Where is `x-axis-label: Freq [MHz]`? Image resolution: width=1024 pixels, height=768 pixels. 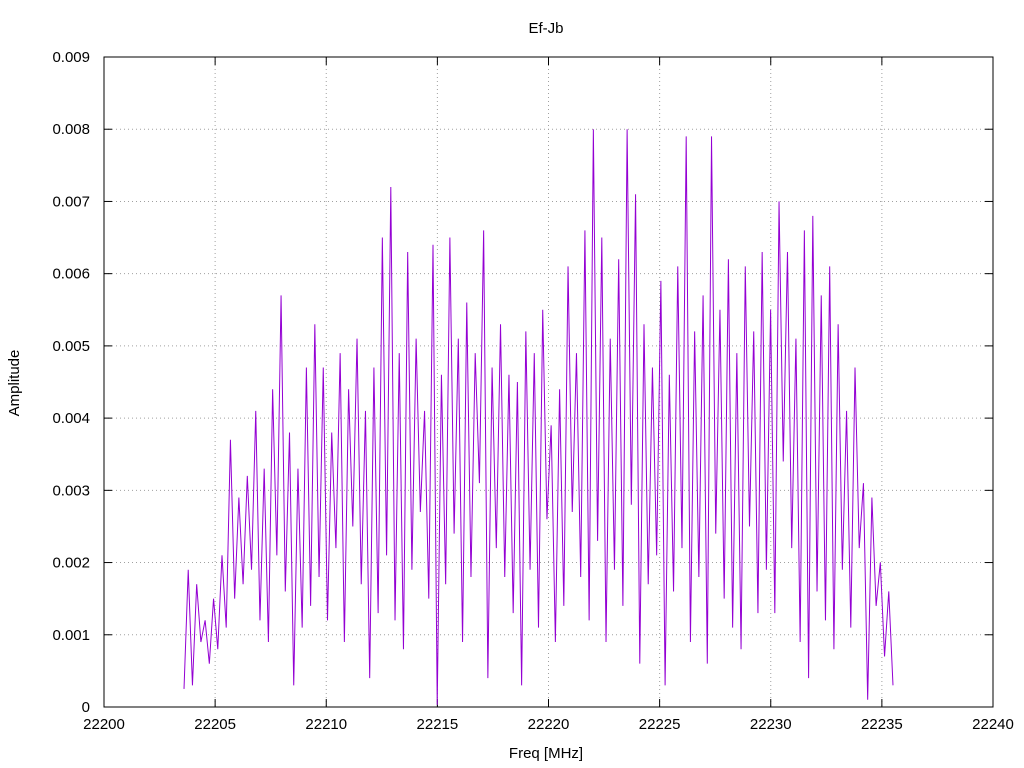 x-axis-label: Freq [MHz] is located at coordinates (546, 753).